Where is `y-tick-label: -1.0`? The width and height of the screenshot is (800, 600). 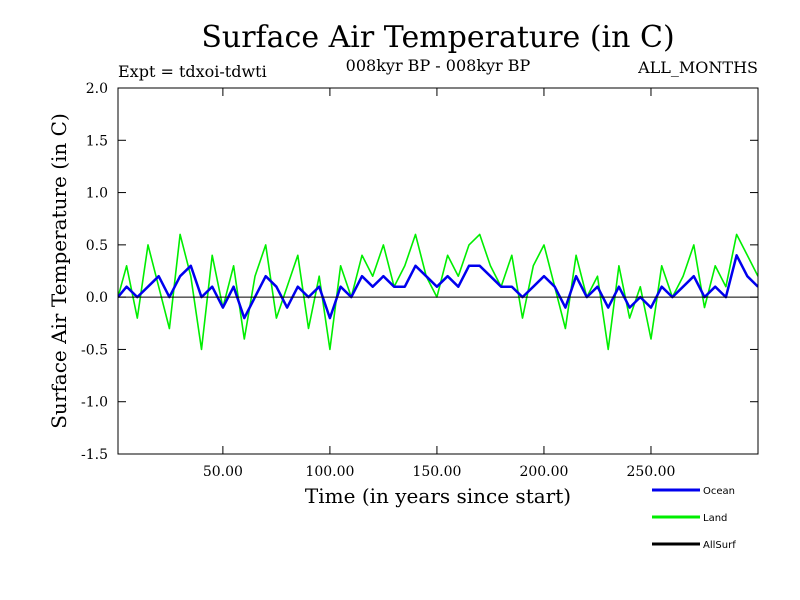
y-tick-label: -1.0 is located at coordinates (94, 403).